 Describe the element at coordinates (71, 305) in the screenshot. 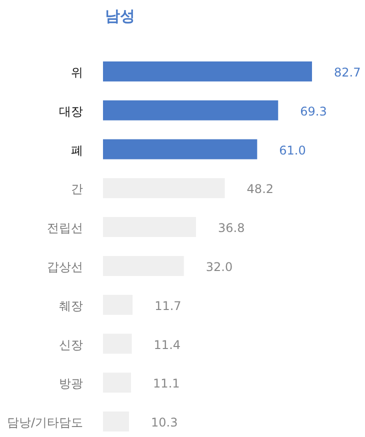

I see `y-tick-label: 췌장` at that location.